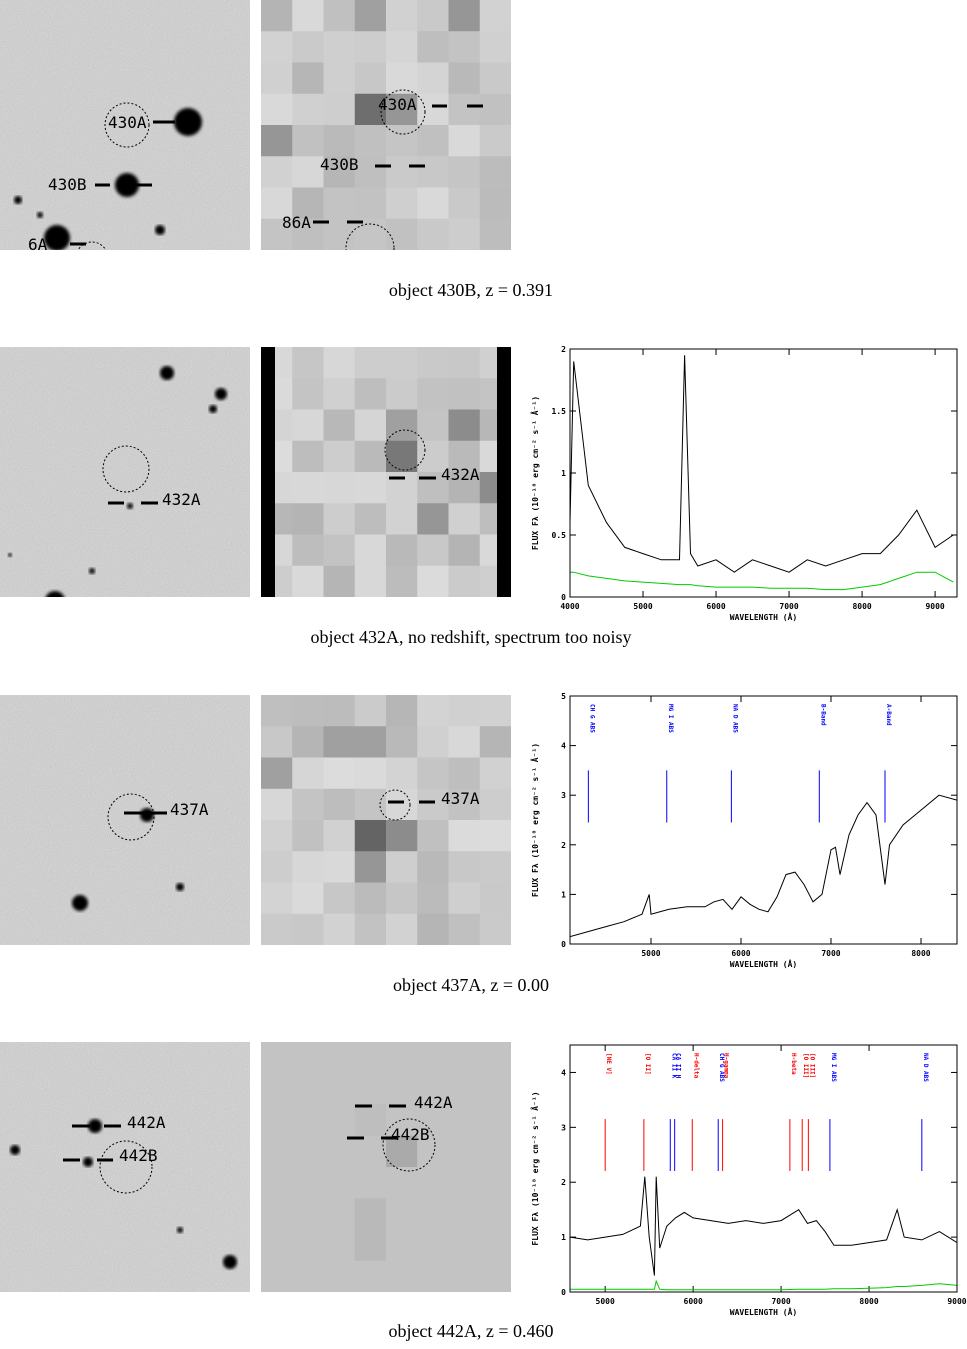 The image size is (967, 1349). What do you see at coordinates (471, 290) in the screenshot?
I see `caption: object 430B, z = 0.391` at bounding box center [471, 290].